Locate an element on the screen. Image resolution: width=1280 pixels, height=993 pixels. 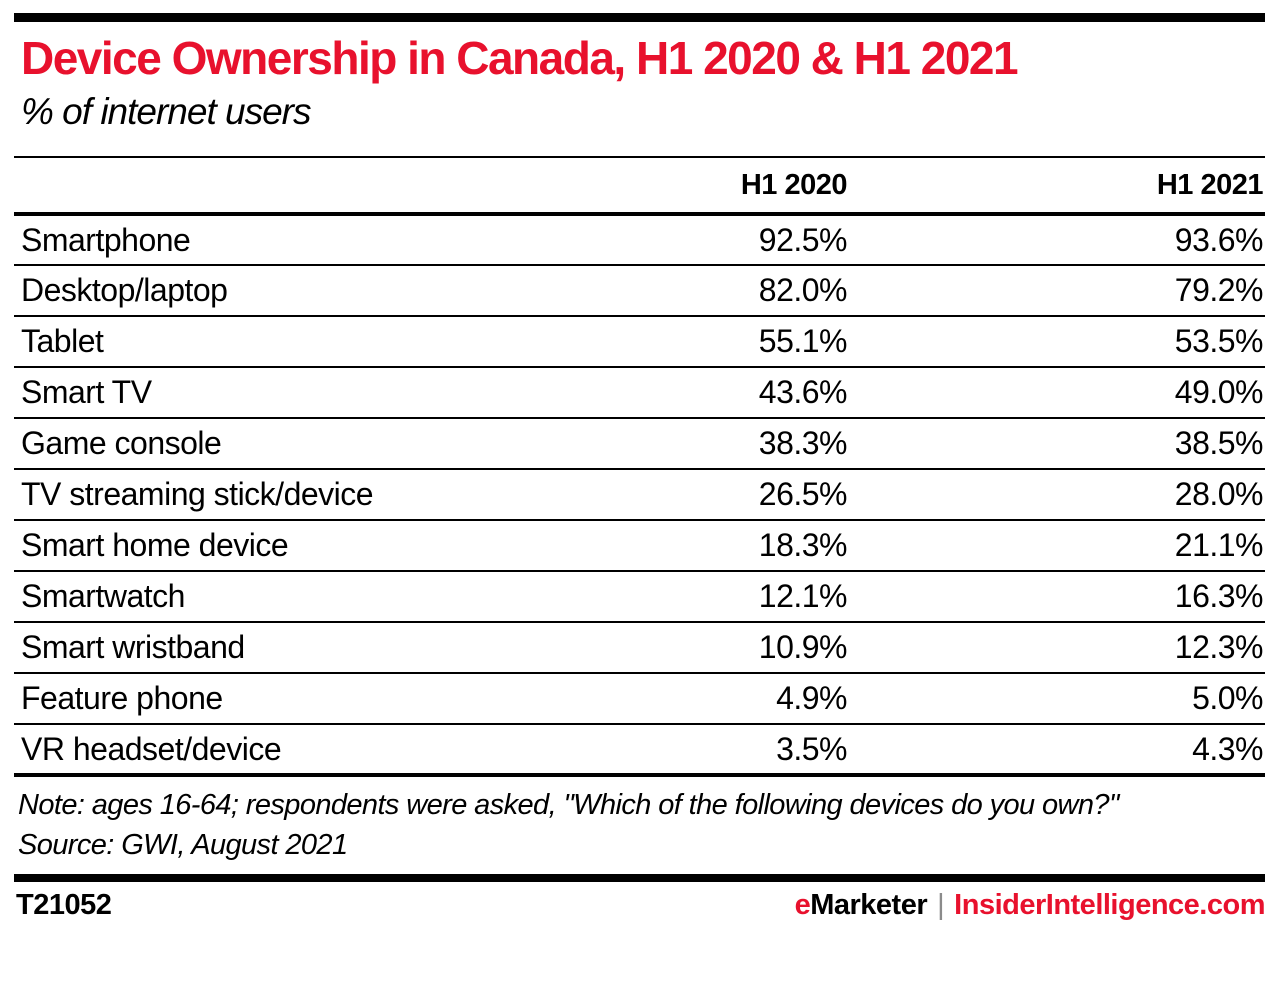
value-h1-2020: 82.0% is located at coordinates (803, 290).